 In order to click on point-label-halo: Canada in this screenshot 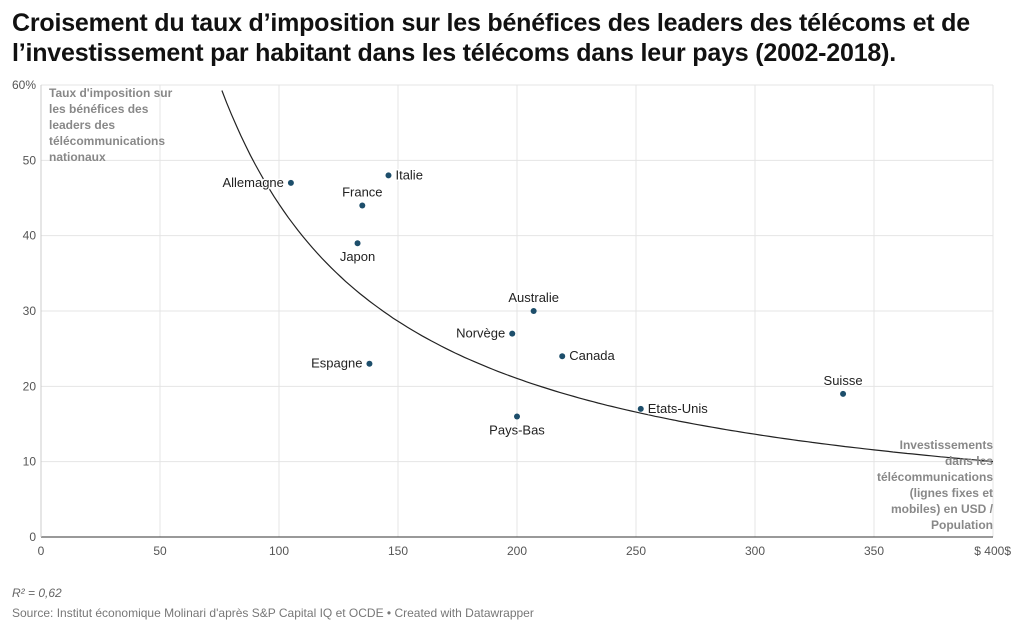, I will do `click(592, 355)`.